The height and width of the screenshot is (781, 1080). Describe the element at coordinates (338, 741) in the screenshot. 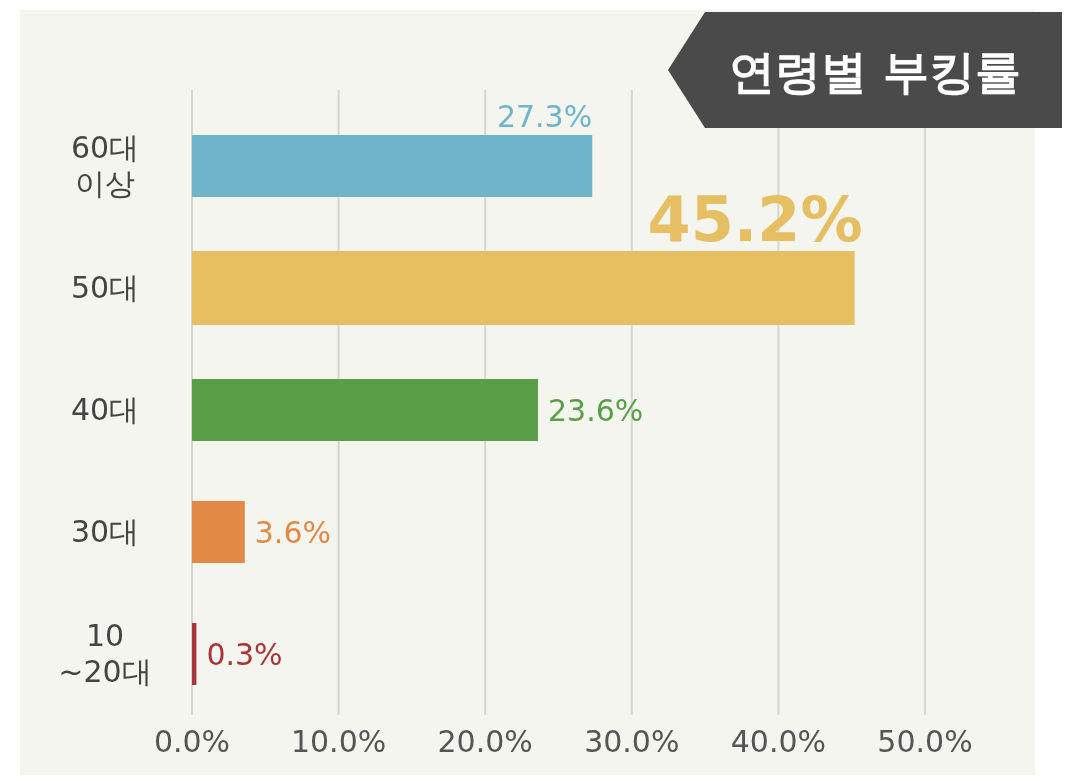

I see `x-tick-label: 10.0%` at that location.